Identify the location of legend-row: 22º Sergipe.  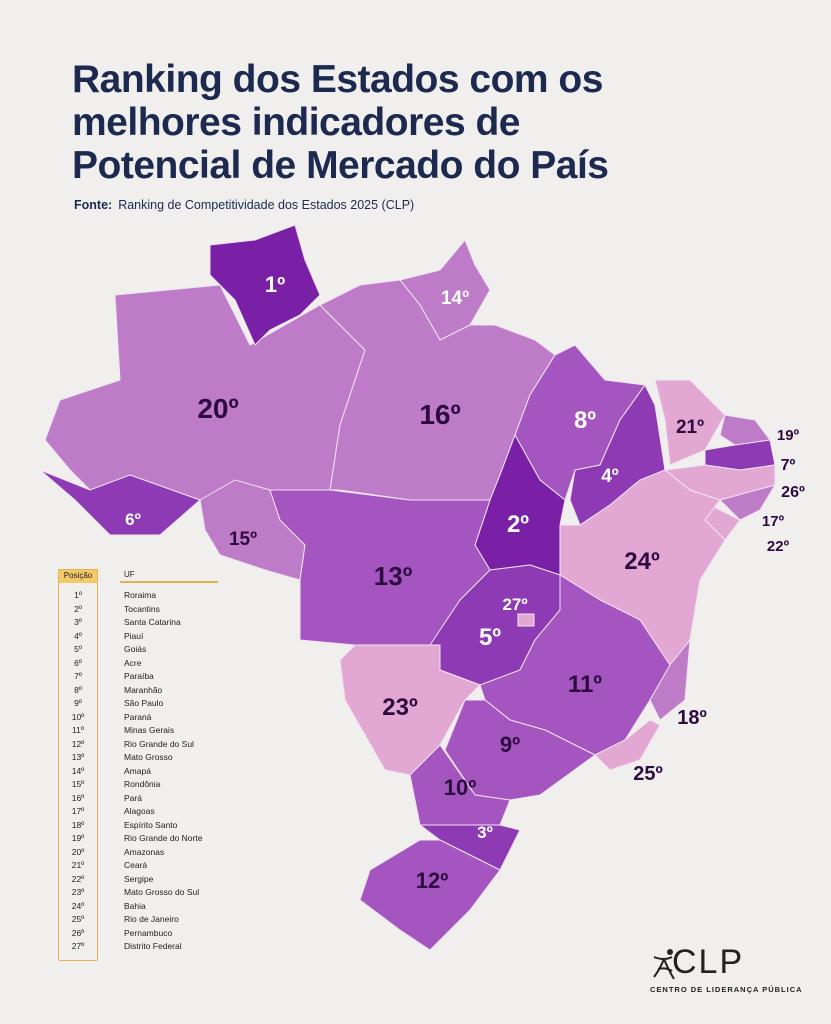
(138, 880).